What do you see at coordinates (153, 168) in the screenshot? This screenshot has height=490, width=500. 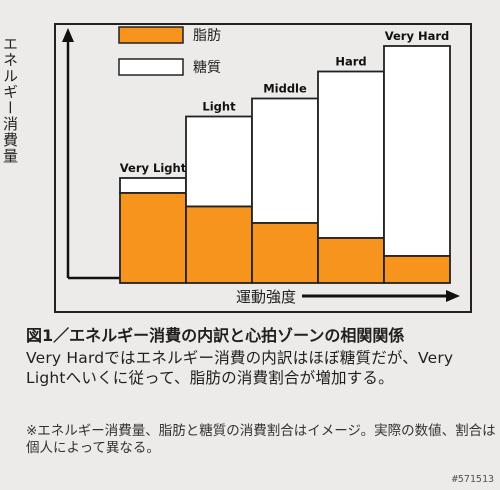 I see `category-label-0: Very Light` at bounding box center [153, 168].